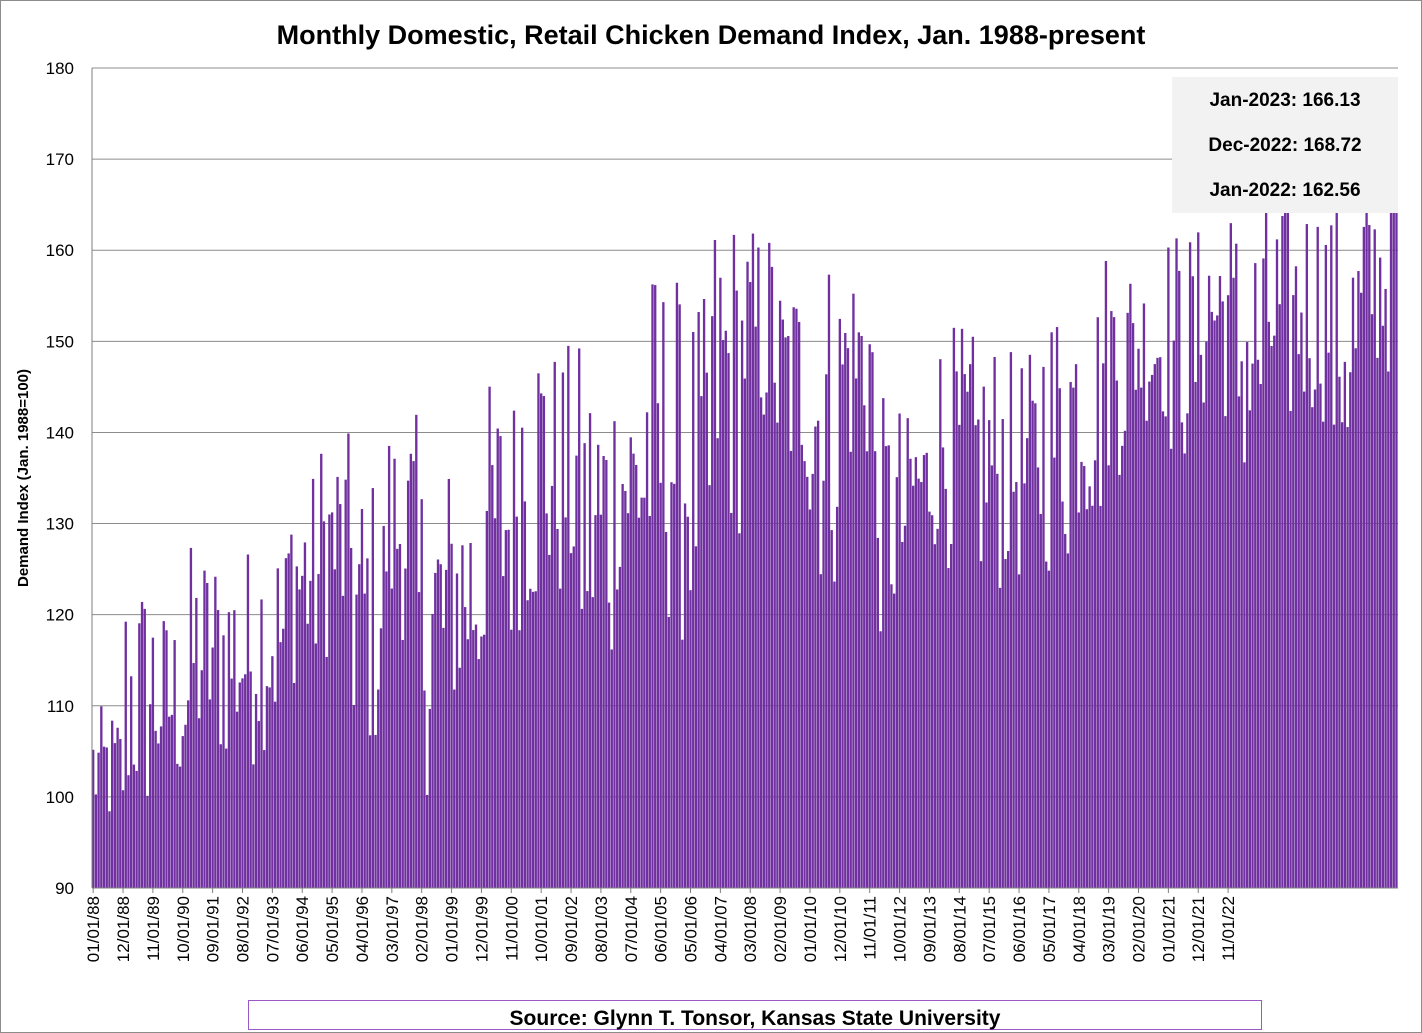 Image resolution: width=1422 pixels, height=1033 pixels. What do you see at coordinates (213, 929) in the screenshot?
I see `x-tick-label: 09/01/91` at bounding box center [213, 929].